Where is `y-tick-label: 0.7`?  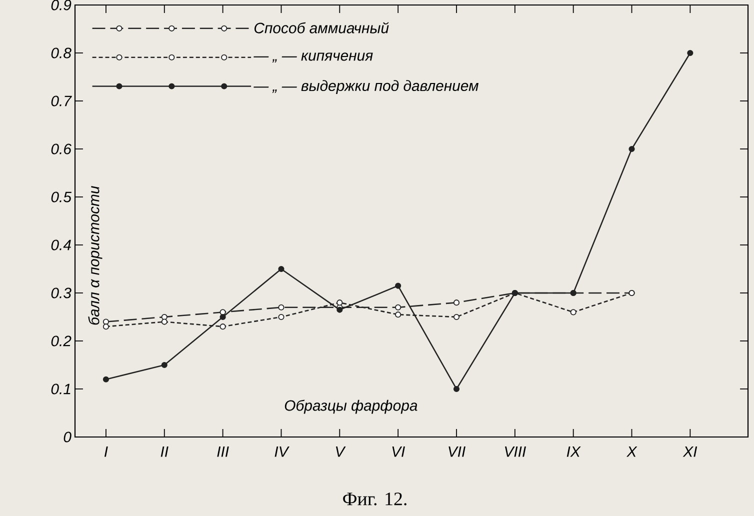 y-tick-label: 0.7 is located at coordinates (61, 101).